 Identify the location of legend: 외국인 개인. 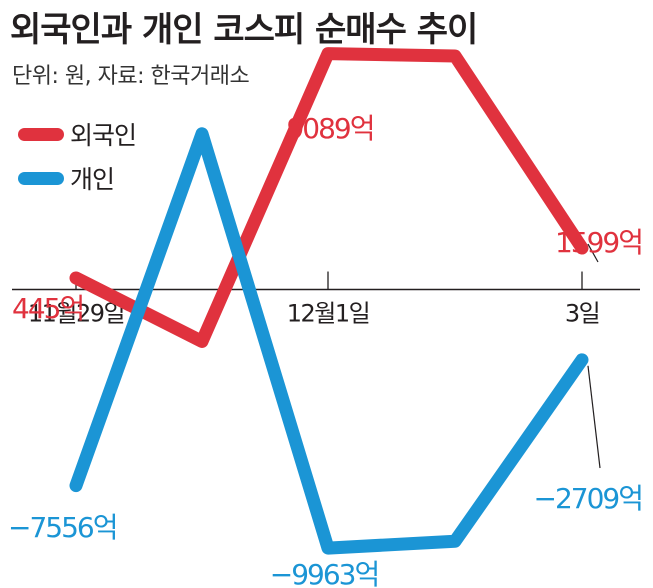
(77, 156).